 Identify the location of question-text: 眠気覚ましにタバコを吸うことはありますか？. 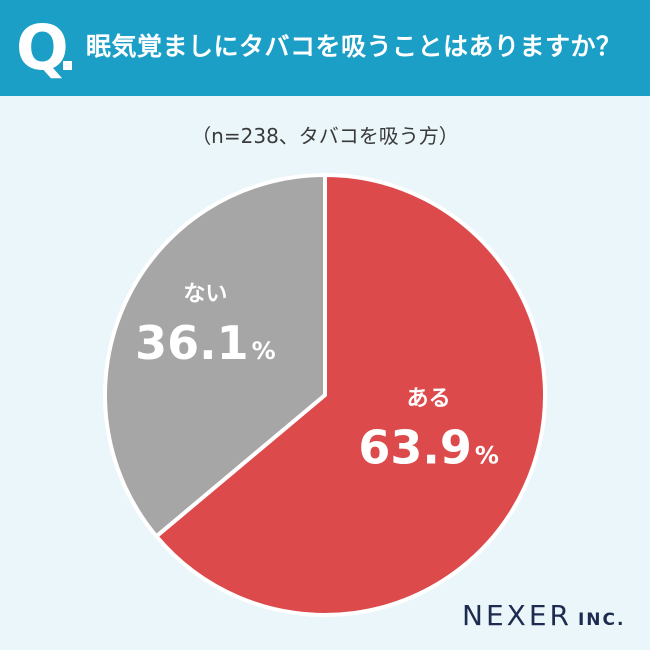
(354, 46).